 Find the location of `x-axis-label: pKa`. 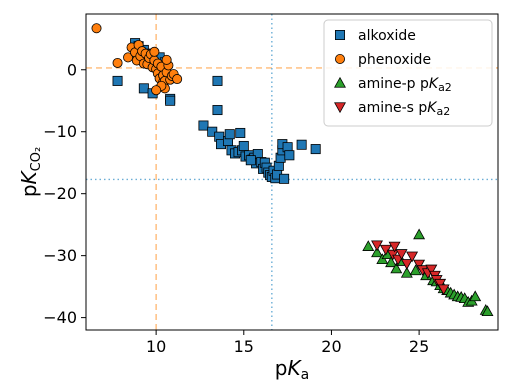

x-axis-label: pKa is located at coordinates (292, 368).